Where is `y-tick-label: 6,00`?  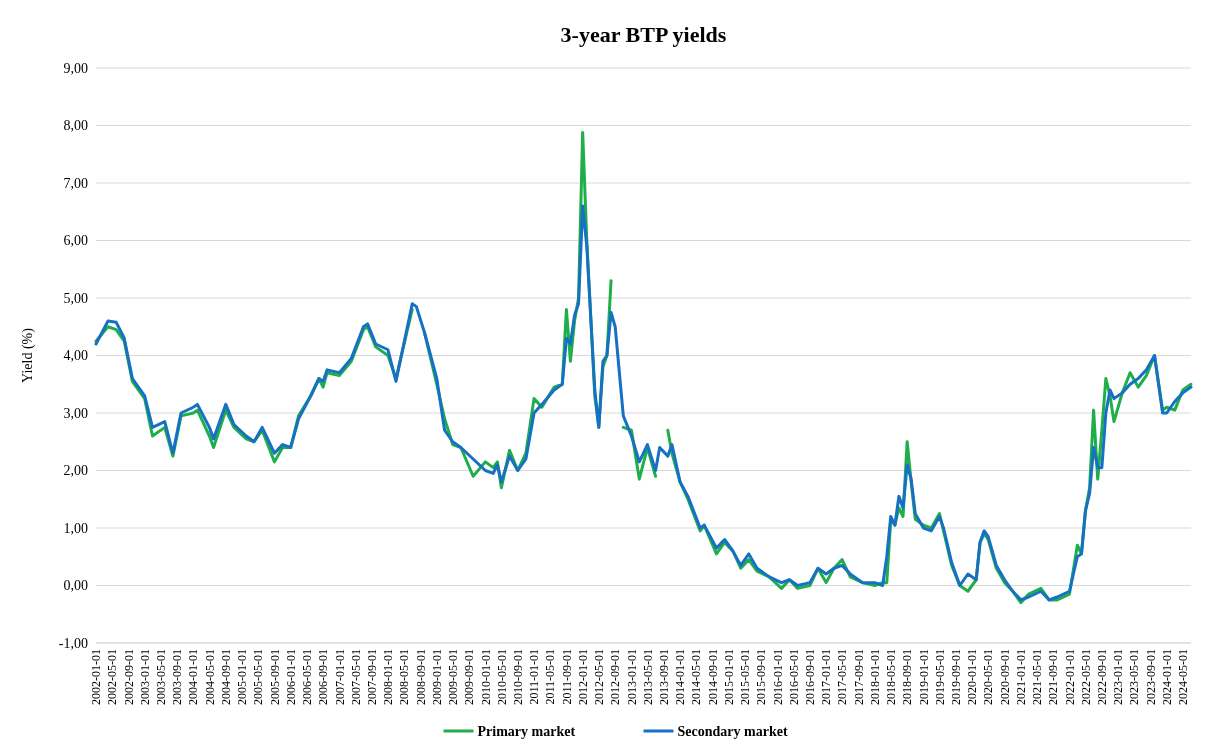 y-tick-label: 6,00 is located at coordinates (75, 241).